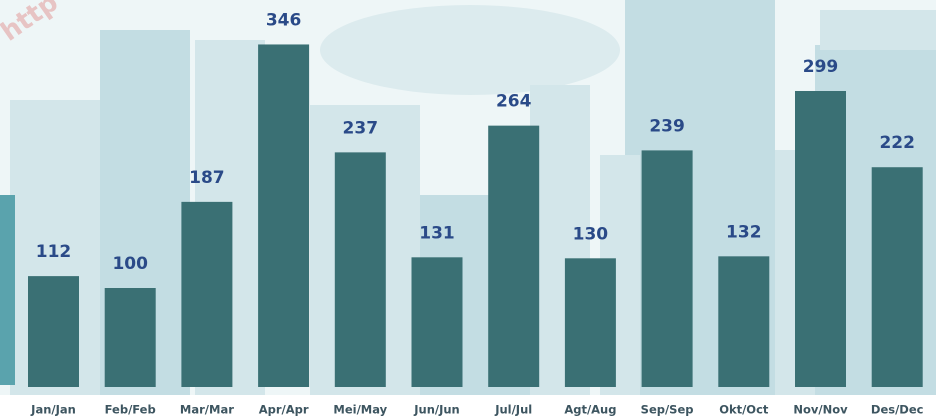  Describe the element at coordinates (130, 264) in the screenshot. I see `value-label: 100` at that location.